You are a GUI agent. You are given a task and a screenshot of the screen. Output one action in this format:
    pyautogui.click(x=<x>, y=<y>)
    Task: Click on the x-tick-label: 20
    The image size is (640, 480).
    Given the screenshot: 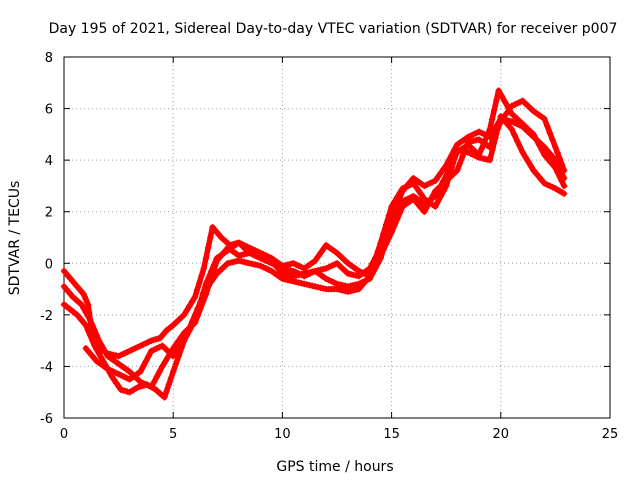 What is the action you would take?
    pyautogui.click(x=501, y=434)
    